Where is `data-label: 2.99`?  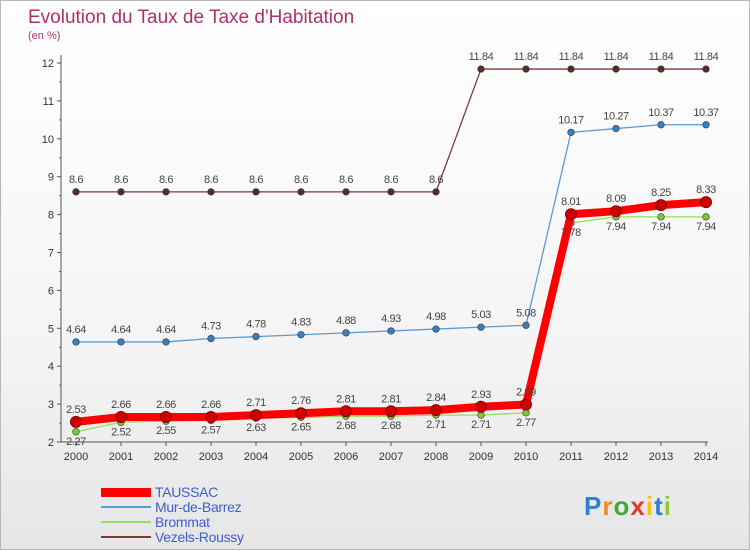 data-label: 2.99 is located at coordinates (526, 392).